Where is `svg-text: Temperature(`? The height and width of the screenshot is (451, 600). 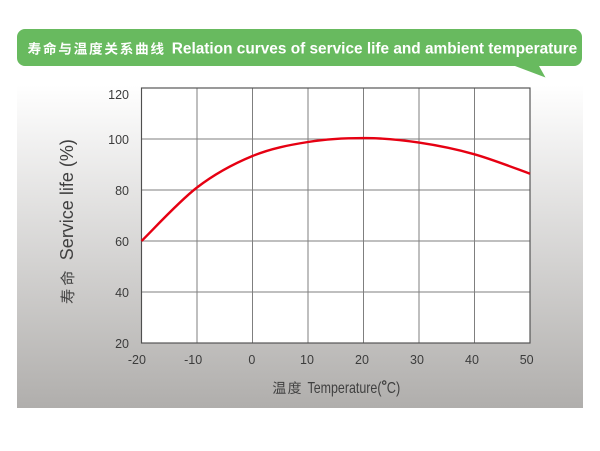
svg-text: Temperature( is located at coordinates (345, 388).